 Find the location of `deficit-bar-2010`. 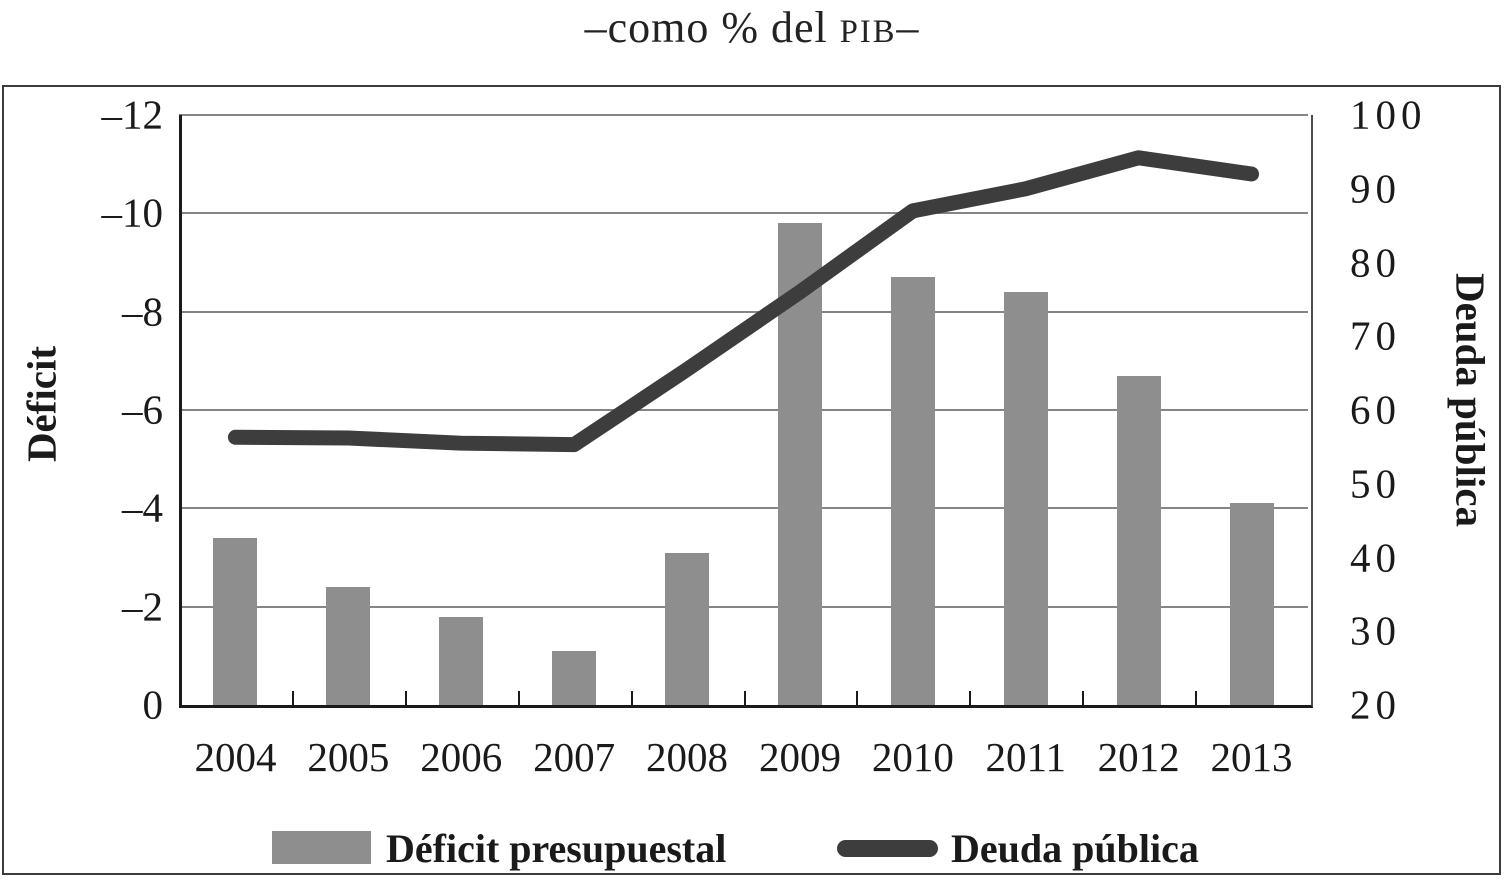

deficit-bar-2010 is located at coordinates (912, 491).